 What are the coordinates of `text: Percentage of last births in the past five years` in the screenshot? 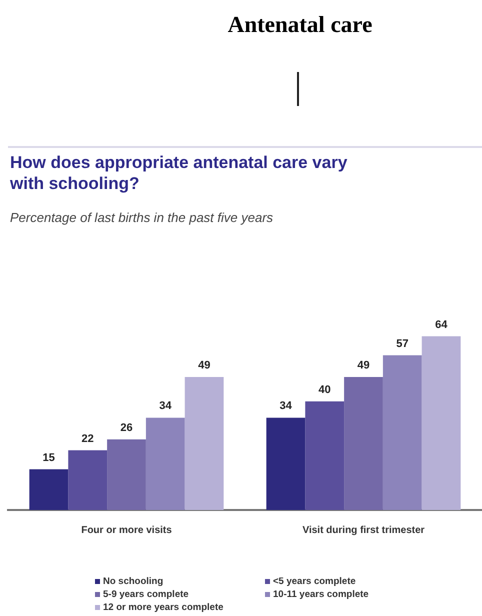 It's located at (142, 217).